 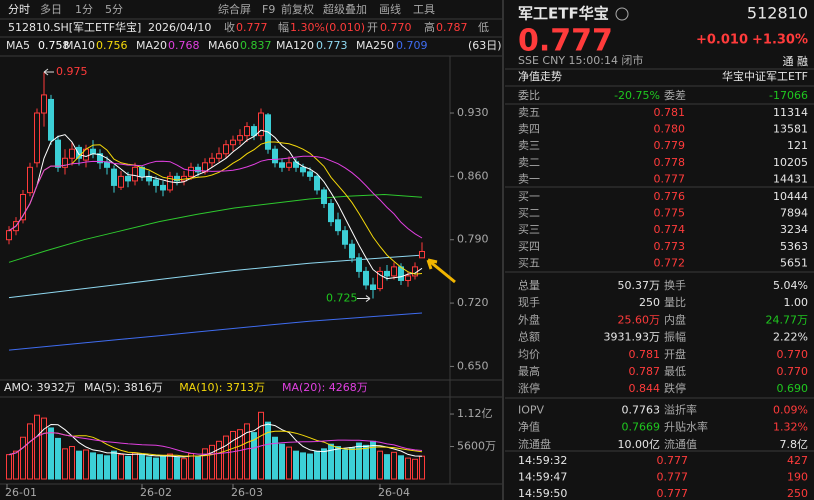 I want to click on toolbar-item: 综合屏, so click(x=234, y=9).